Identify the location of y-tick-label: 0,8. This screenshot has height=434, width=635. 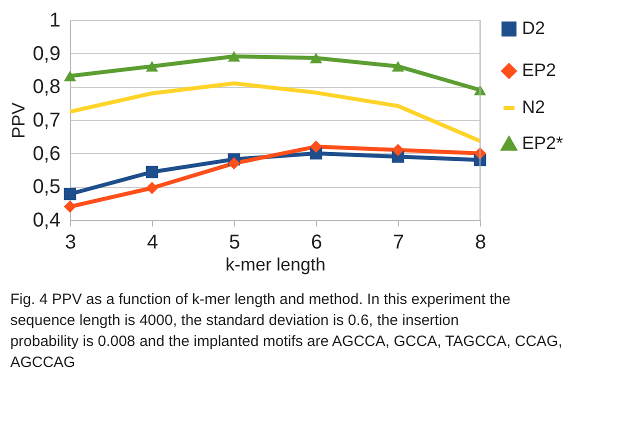
(46, 87).